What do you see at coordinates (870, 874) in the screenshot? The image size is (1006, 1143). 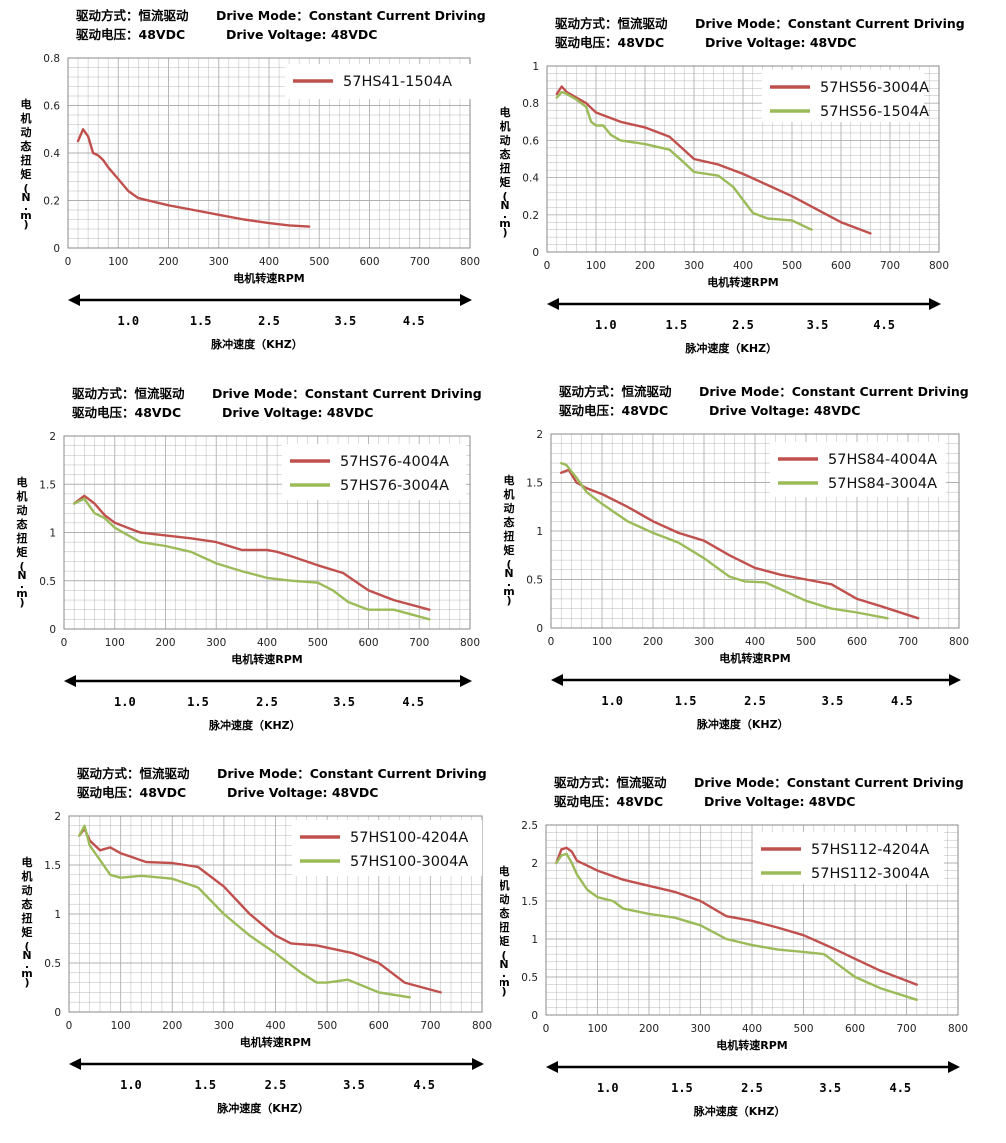 I see `legend-label: 57HS112-3004A` at bounding box center [870, 874].